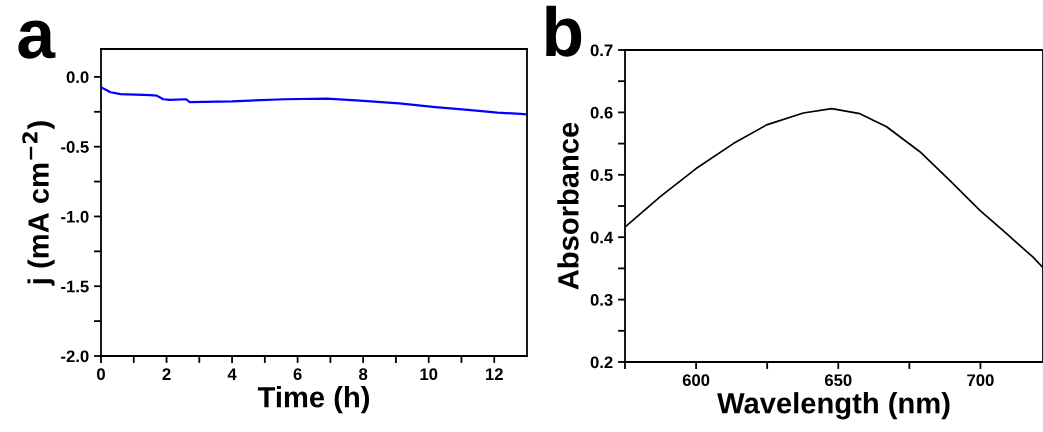 Image resolution: width=1043 pixels, height=432 pixels. I want to click on x-tick-label: 6, so click(297, 374).